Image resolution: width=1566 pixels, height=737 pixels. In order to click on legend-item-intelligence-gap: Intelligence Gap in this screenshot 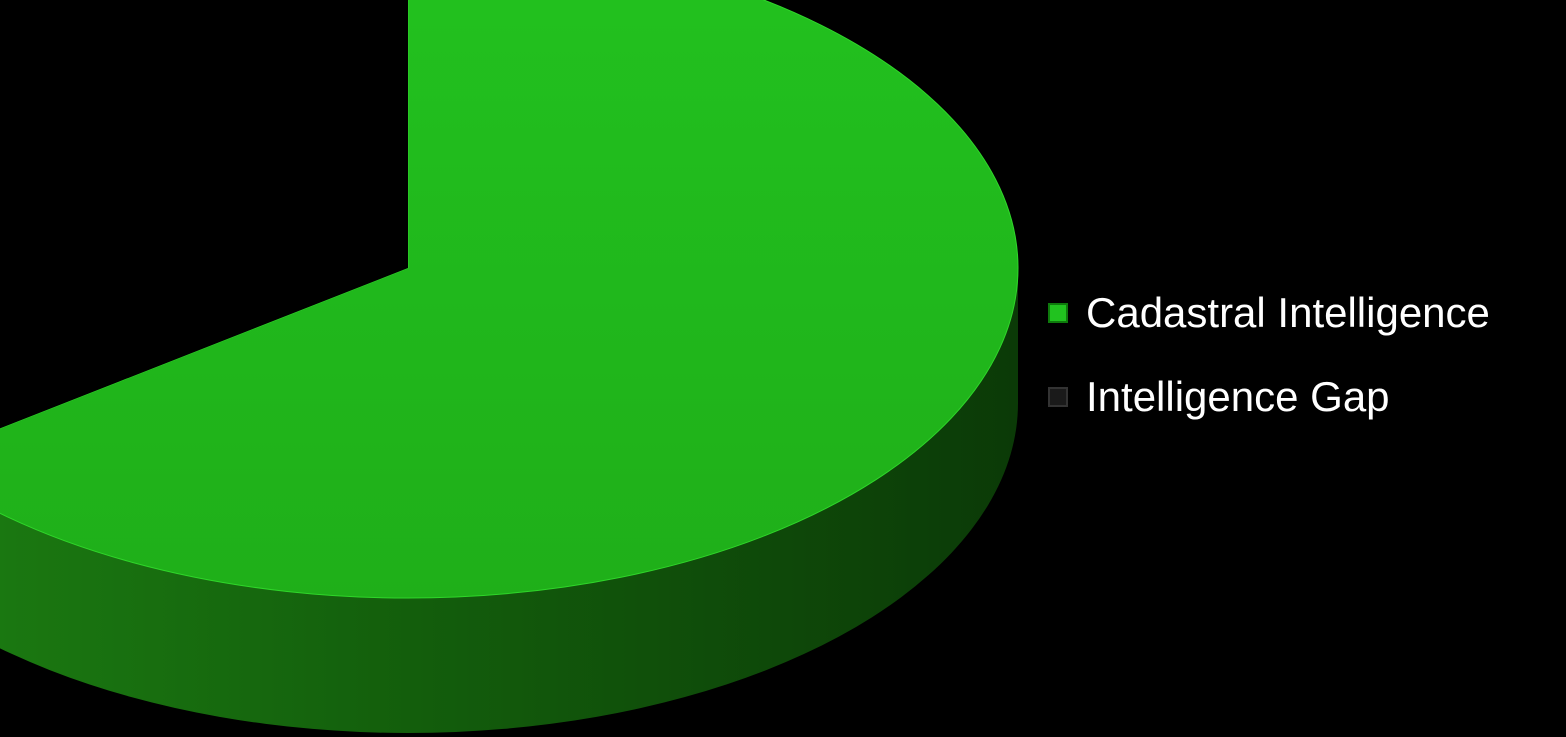, I will do `click(1269, 397)`.